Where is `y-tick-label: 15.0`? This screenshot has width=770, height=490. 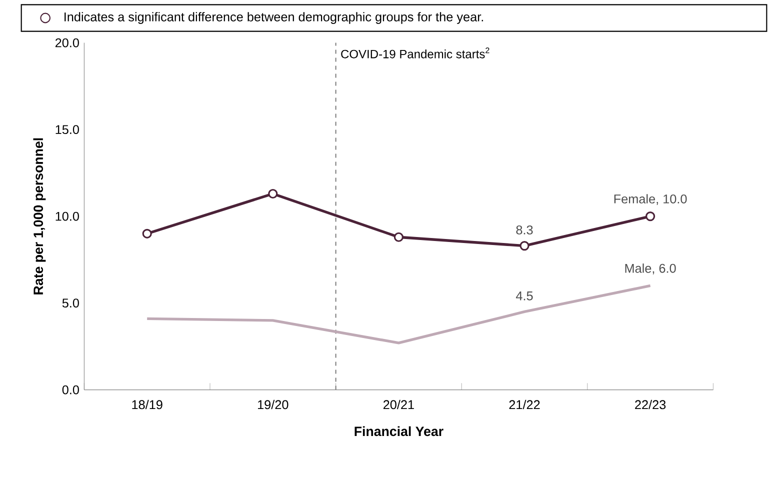
y-tick-label: 15.0 is located at coordinates (67, 129).